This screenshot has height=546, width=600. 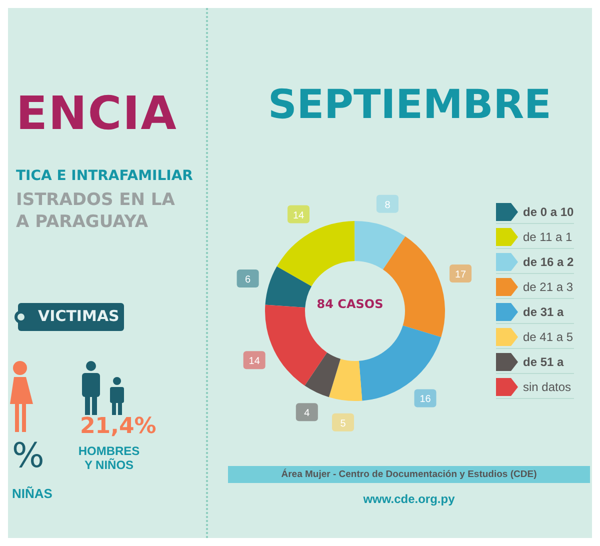 What do you see at coordinates (460, 274) in the screenshot?
I see `data-label: 17` at bounding box center [460, 274].